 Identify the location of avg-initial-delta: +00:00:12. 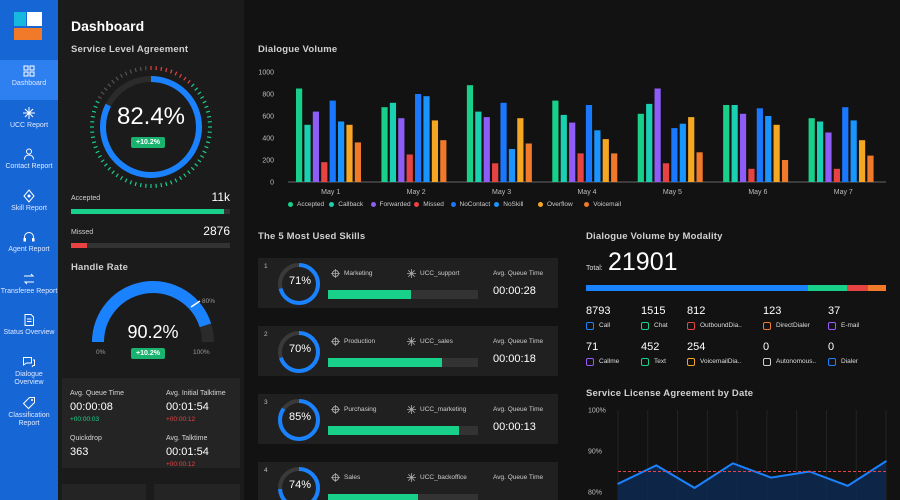
(181, 419).